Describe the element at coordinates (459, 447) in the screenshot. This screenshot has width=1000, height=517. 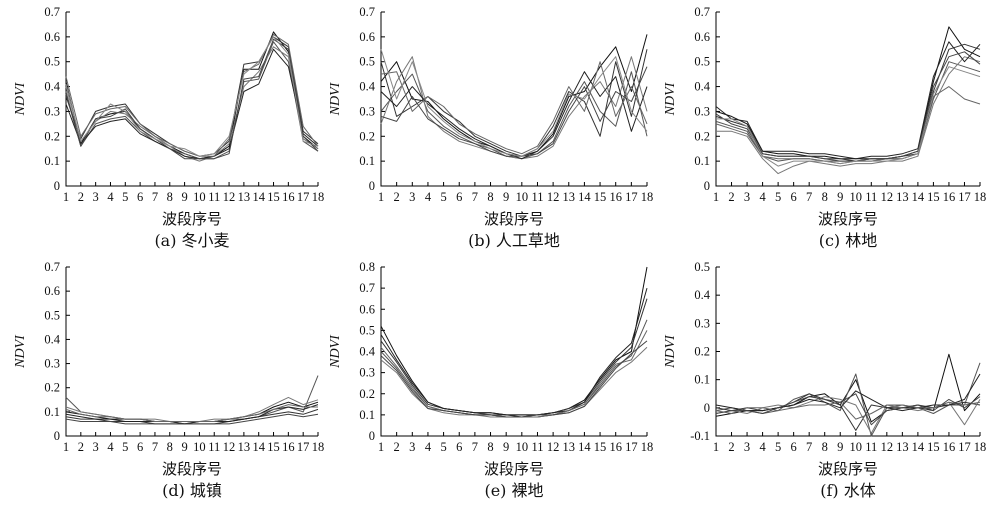
I see `x-tick-label: 6` at that location.